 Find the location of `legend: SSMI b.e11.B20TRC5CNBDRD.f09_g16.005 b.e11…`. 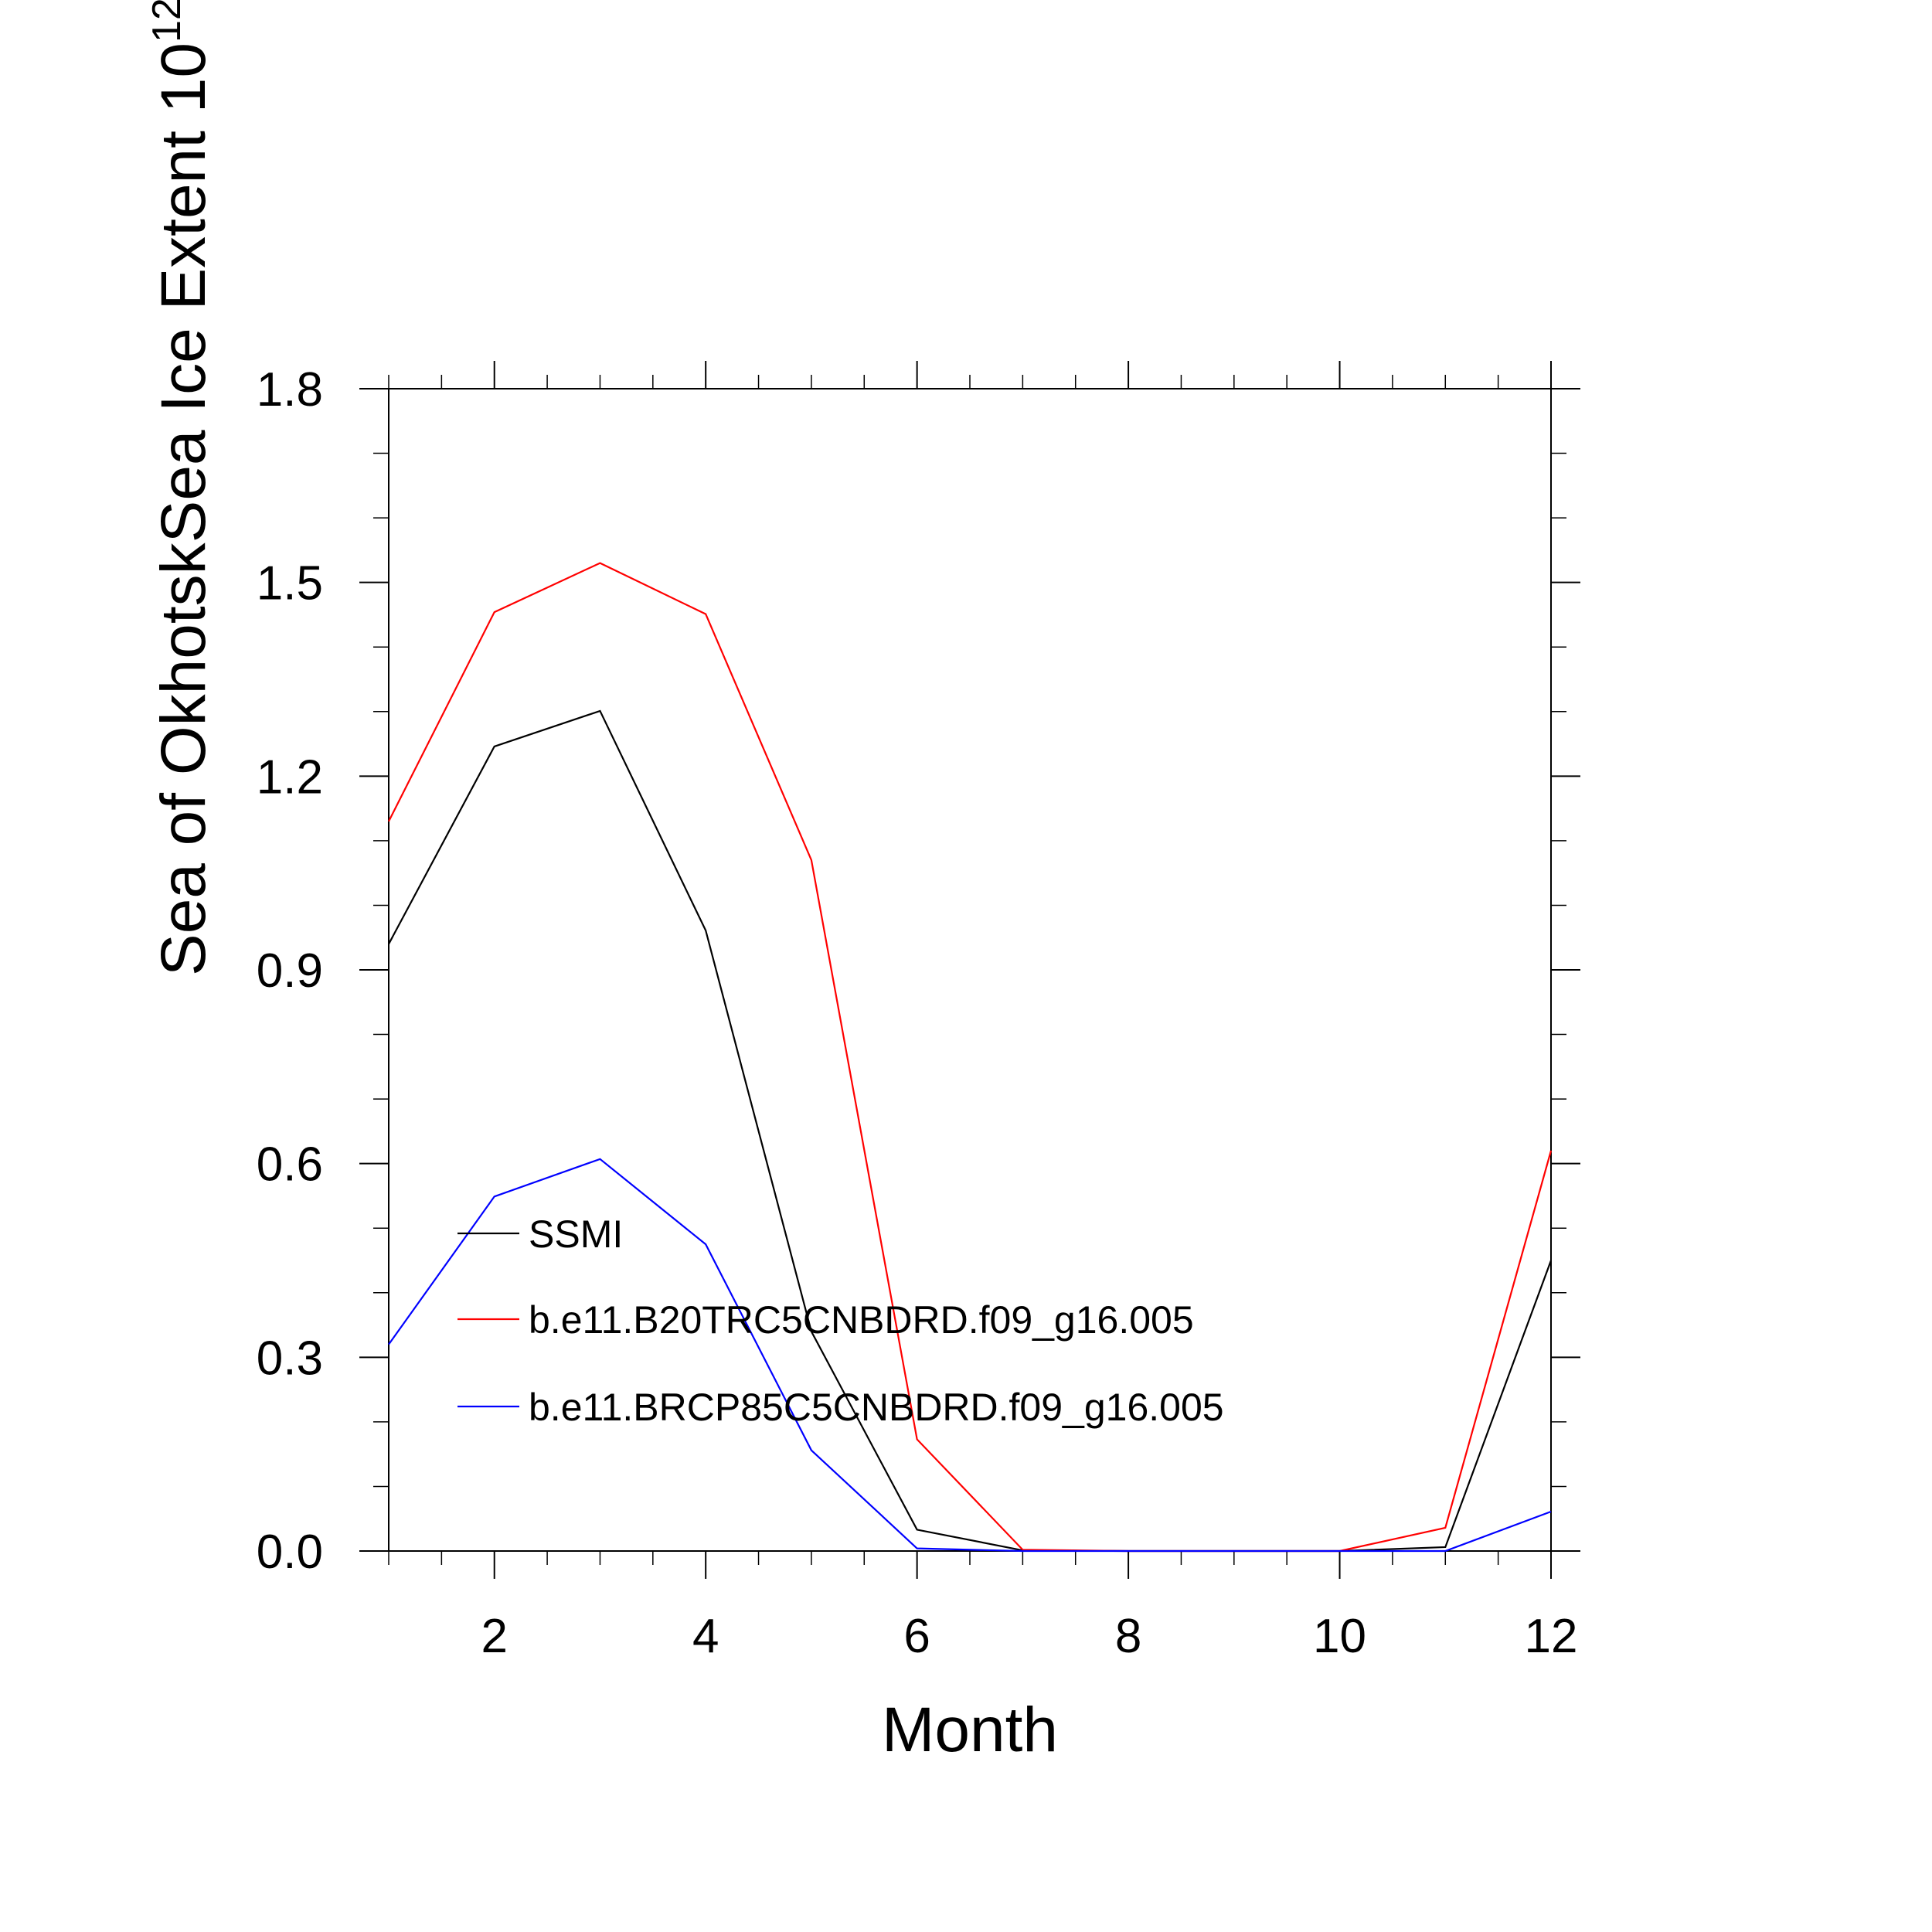

legend: SSMI b.e11.B20TRC5CNBDRD.f09_g16.005 b.e11… is located at coordinates (841, 1321).